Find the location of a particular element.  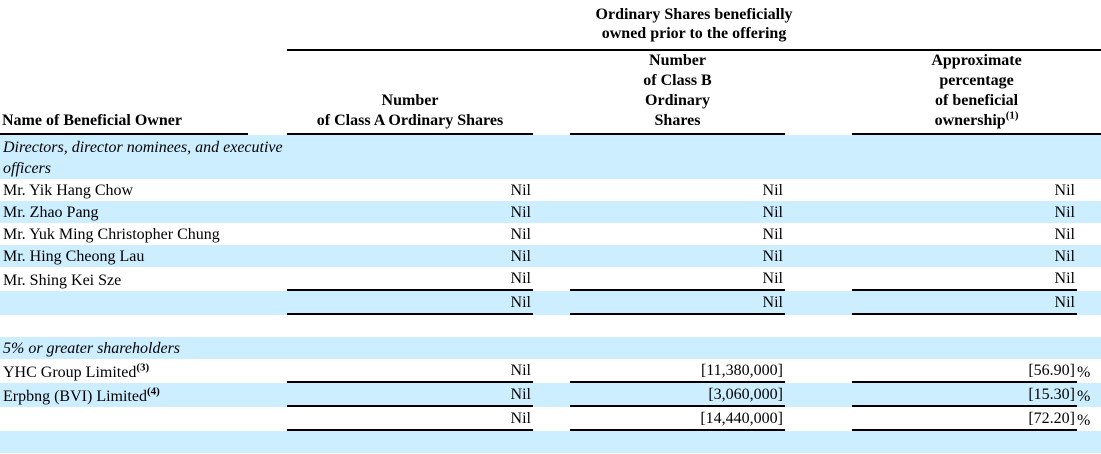

footnote-ref-1: (1) is located at coordinates (1012, 115).